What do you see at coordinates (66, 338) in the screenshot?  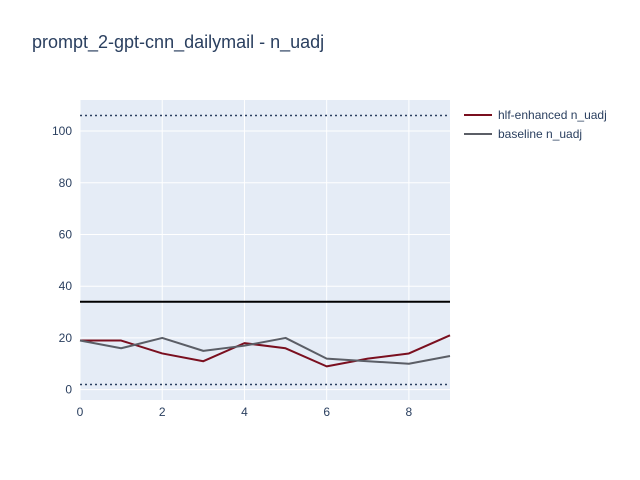 I see `y-tick-label: 20` at bounding box center [66, 338].